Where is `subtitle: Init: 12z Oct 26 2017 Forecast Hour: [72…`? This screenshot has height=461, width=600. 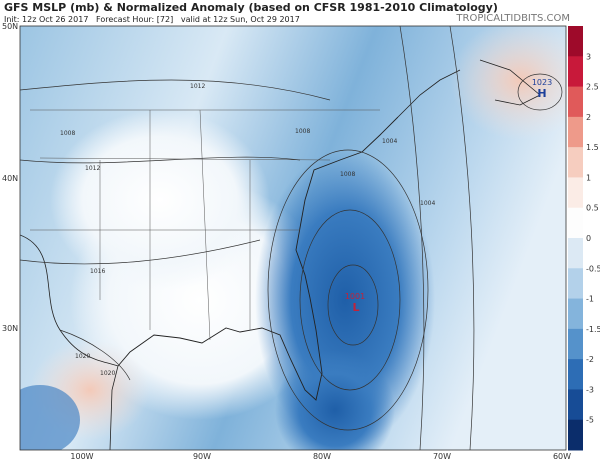 subtitle: Init: 12z Oct 26 2017 Forecast Hour: [72… is located at coordinates (152, 19).